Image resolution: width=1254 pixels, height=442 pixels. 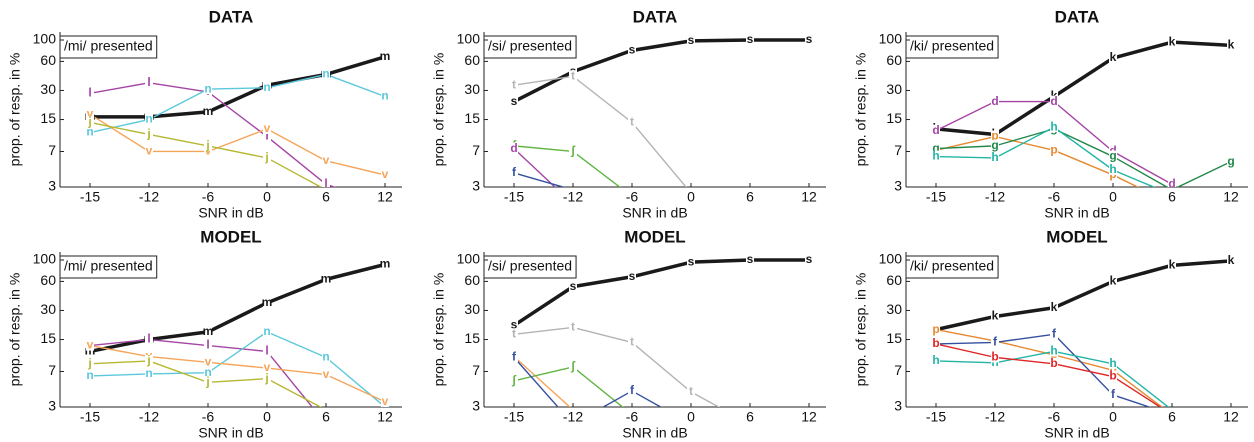 What do you see at coordinates (231, 16) in the screenshot?
I see `panel-title: DATA` at bounding box center [231, 16].